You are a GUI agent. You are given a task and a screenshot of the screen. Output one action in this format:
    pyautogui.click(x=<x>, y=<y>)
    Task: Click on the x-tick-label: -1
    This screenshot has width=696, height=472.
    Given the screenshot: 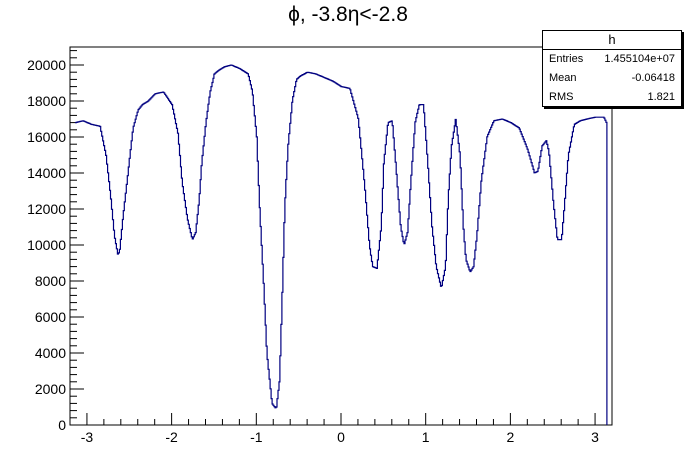 What is the action you would take?
    pyautogui.click(x=256, y=437)
    